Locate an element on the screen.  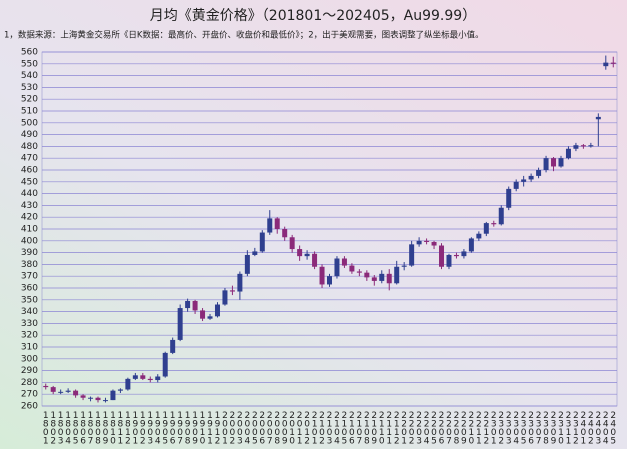
y-tick-label: 320 is located at coordinates (29, 336).